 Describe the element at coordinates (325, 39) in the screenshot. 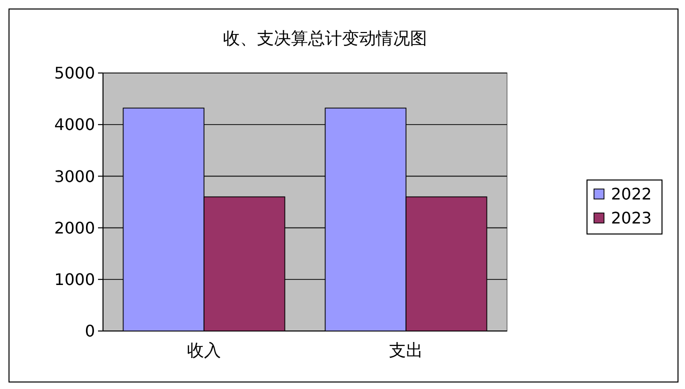

I see `chart-title: 收、支决算总计变动情况图` at that location.